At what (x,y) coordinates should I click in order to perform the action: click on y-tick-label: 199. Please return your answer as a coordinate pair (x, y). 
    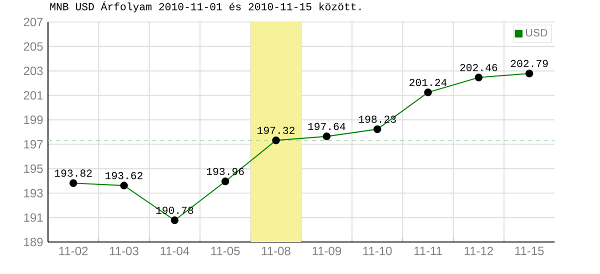
    Looking at the image, I should click on (33, 120).